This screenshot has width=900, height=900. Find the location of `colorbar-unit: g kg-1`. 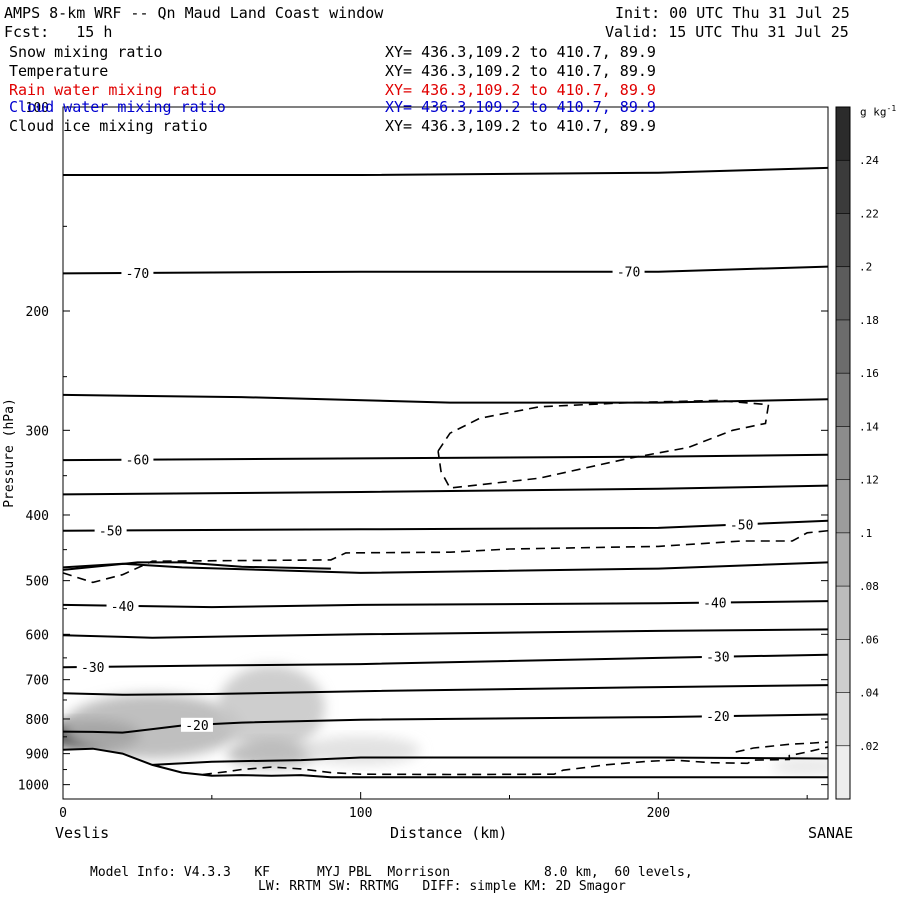

colorbar-unit: g kg-1 is located at coordinates (878, 111).